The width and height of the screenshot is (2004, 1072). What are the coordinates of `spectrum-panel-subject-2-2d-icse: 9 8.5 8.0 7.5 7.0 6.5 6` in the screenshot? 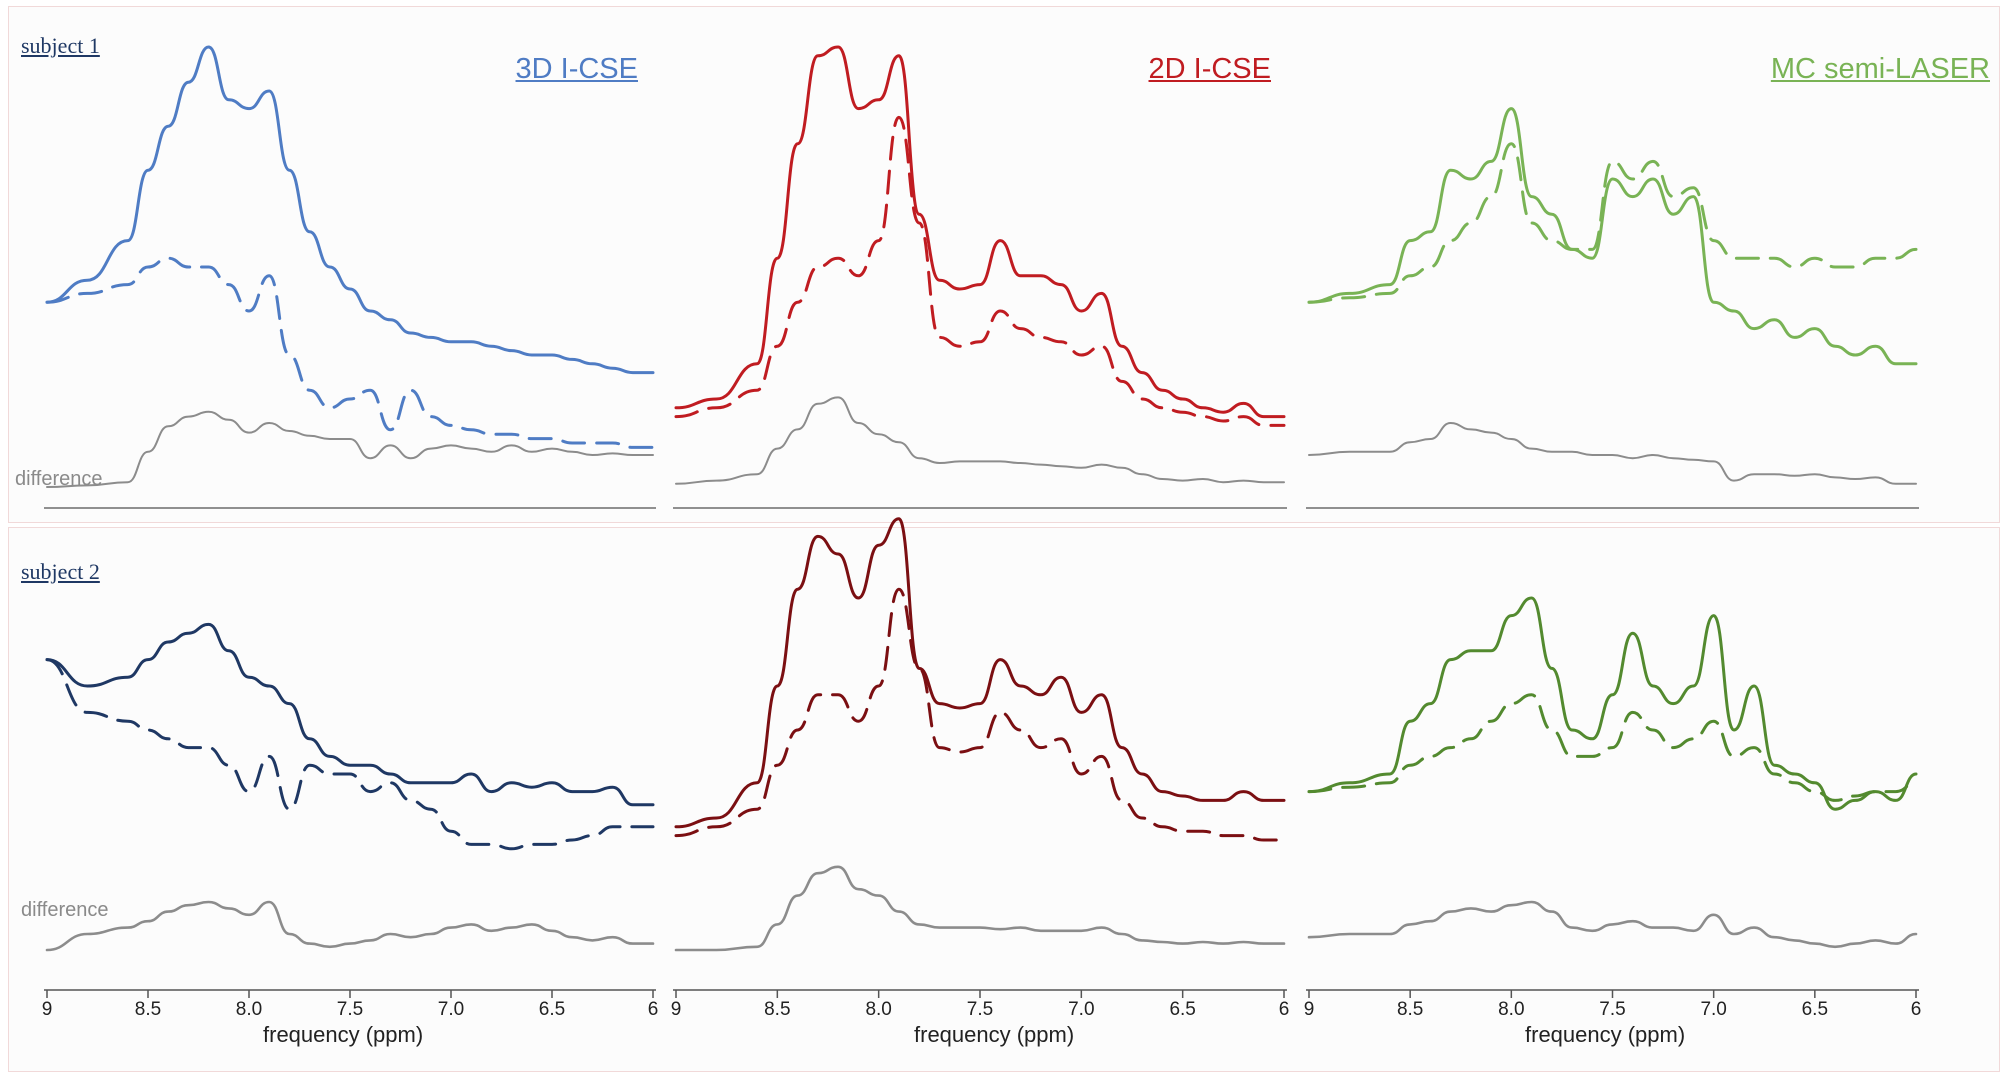 It's located at (980, 768).